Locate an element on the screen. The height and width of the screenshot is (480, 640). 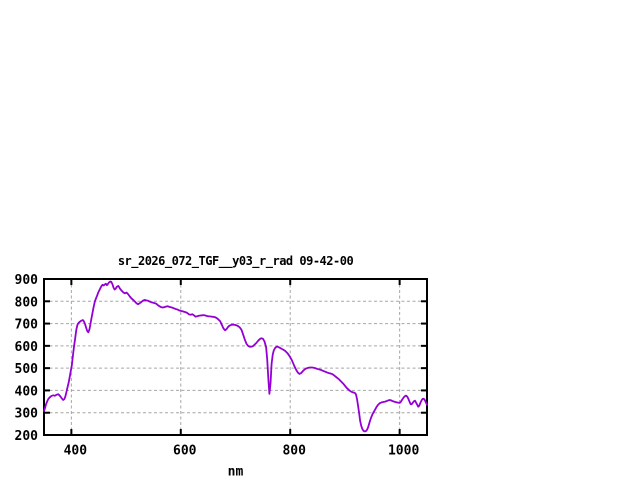
y-tick-label: 600 is located at coordinates (27, 347).